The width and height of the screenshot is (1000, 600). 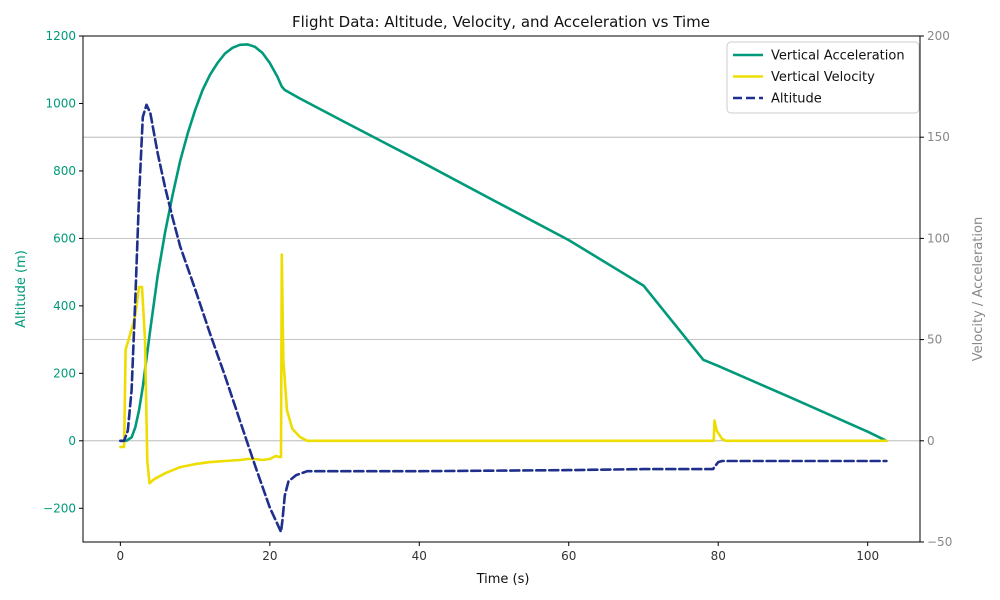 I want to click on y-left-tick-label: −200, so click(x=59, y=508).